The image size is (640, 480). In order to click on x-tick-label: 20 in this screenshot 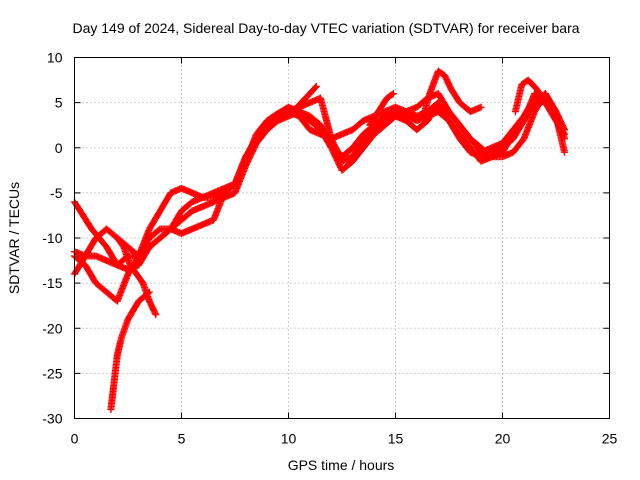, I will do `click(503, 439)`.